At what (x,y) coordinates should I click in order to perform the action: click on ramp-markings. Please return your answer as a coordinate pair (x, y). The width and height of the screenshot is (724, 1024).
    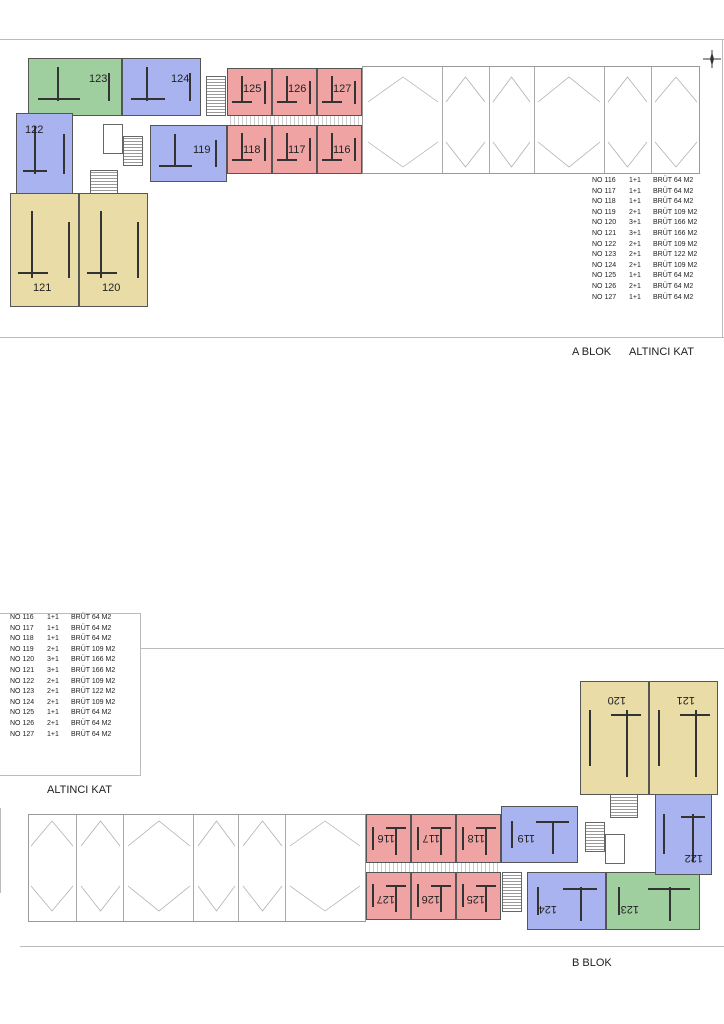
    Looking at the image, I should click on (532, 122).